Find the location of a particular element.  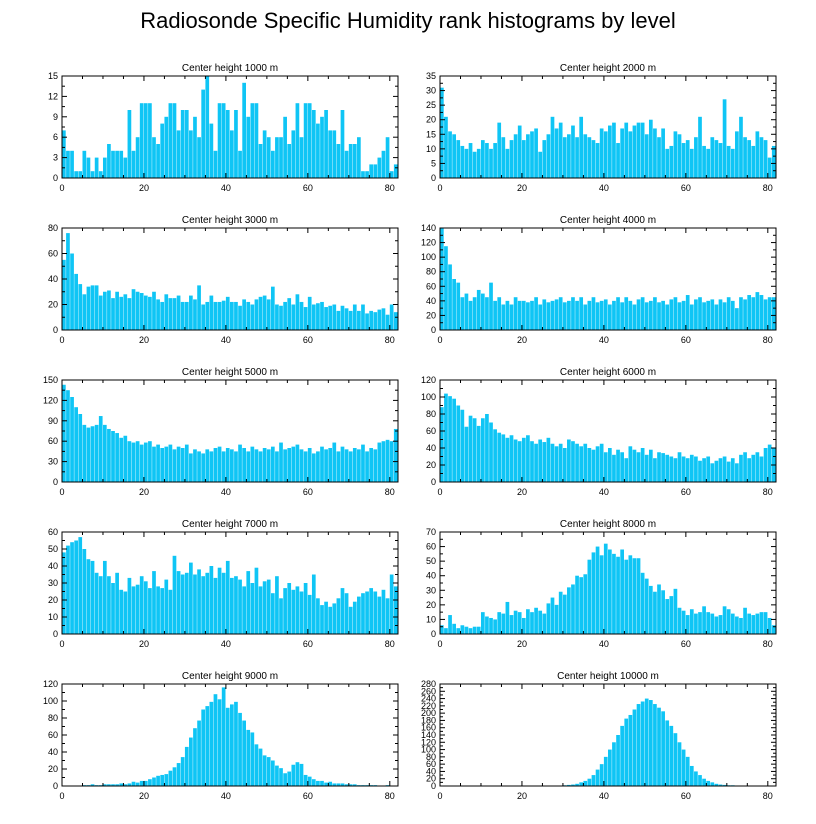

x-tick-label: 0 is located at coordinates (439, 644).